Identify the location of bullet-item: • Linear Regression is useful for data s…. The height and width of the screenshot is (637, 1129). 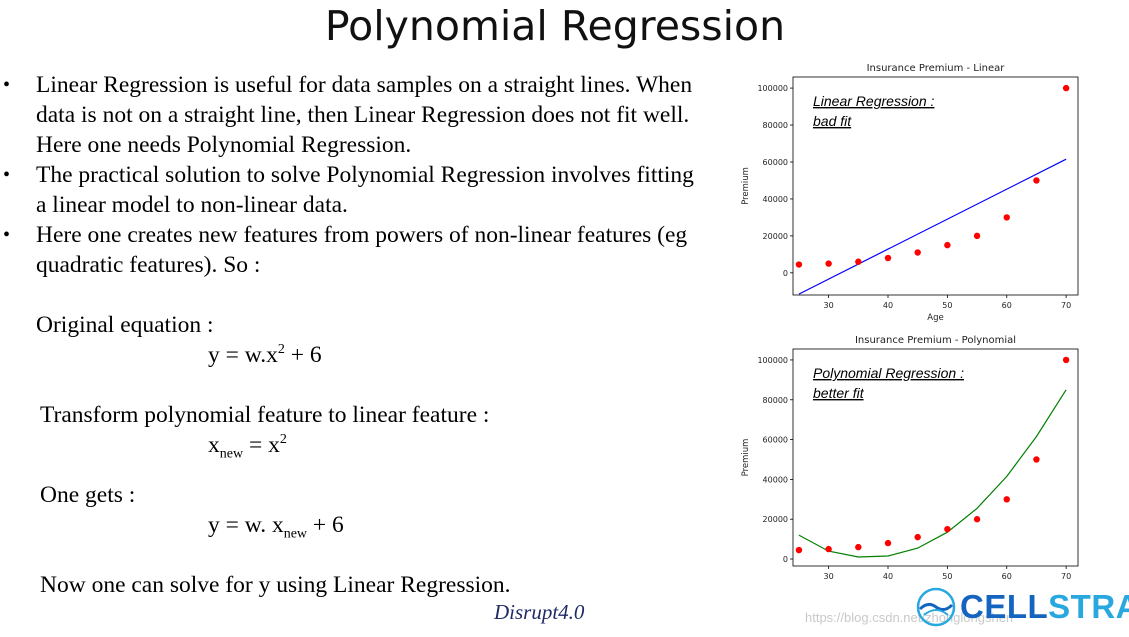
(355, 115).